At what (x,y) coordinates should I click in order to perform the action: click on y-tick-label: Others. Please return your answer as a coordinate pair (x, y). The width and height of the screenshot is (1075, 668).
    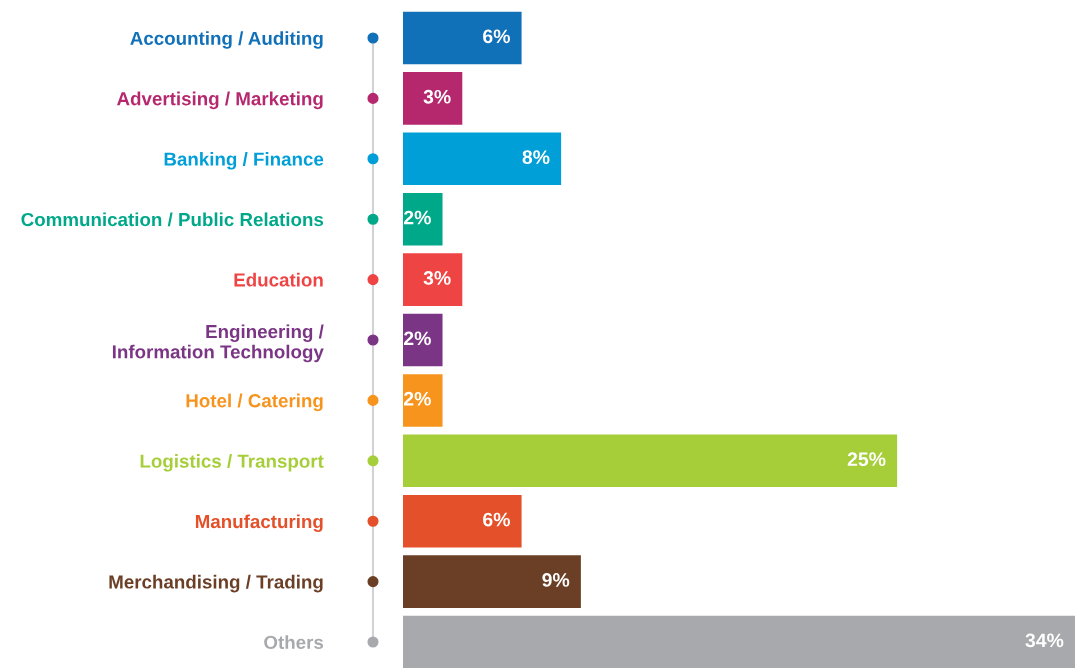
    Looking at the image, I should click on (294, 642).